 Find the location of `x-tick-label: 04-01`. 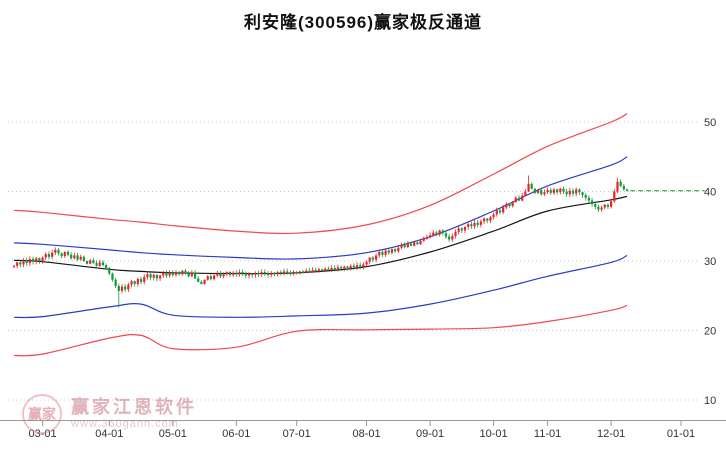

x-tick-label: 04-01 is located at coordinates (109, 434).